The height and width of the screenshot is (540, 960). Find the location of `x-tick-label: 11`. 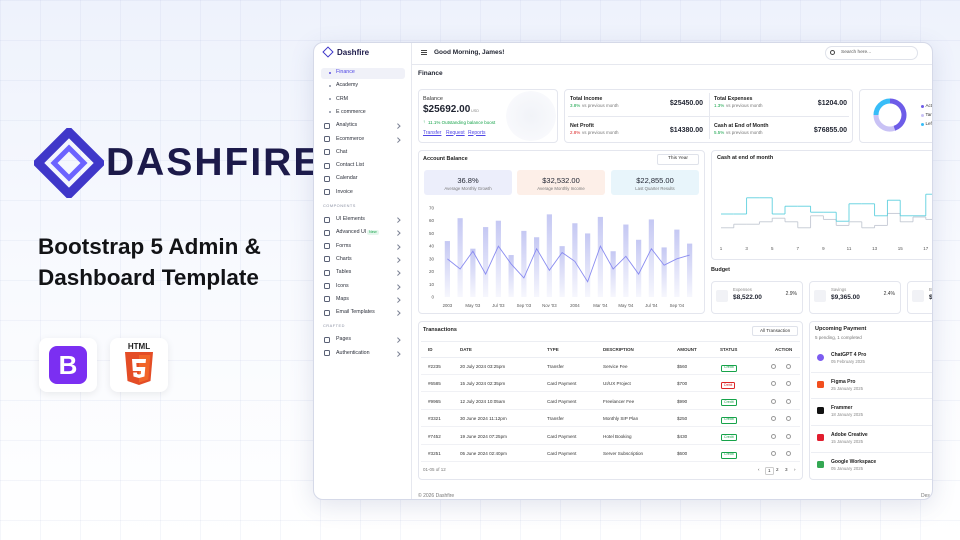

x-tick-label: 11 is located at coordinates (849, 248).